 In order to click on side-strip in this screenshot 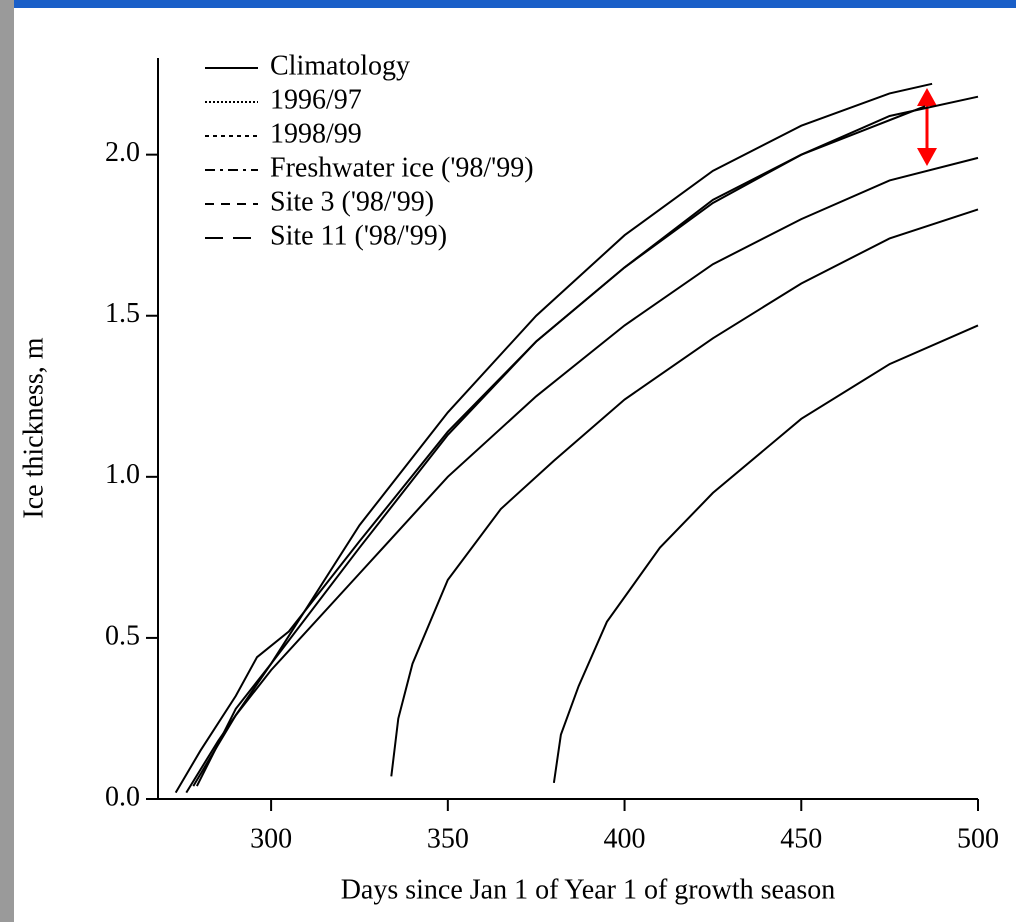, I will do `click(7, 461)`.